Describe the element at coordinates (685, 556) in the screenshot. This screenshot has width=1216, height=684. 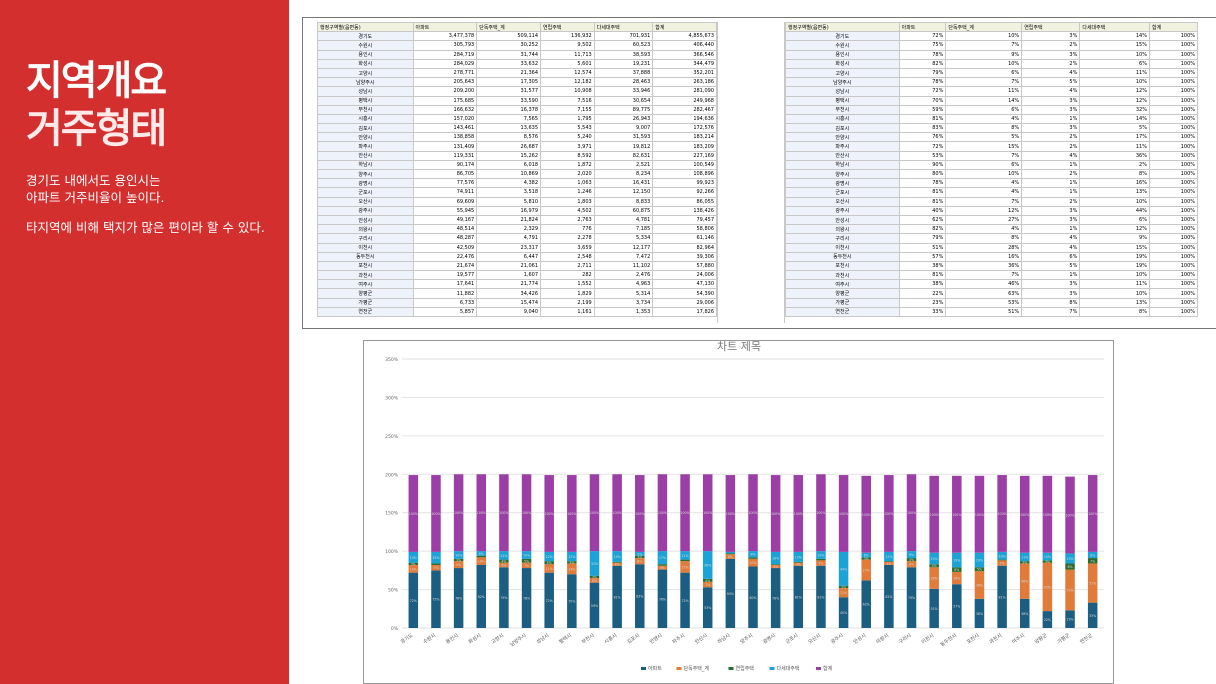
I see `data-label: 11%` at that location.